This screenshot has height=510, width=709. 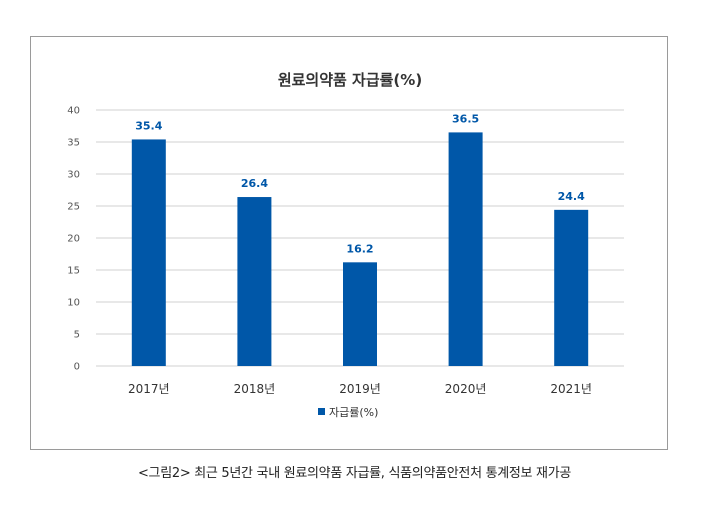 What do you see at coordinates (571, 389) in the screenshot?
I see `x-tick-label: 2021년` at bounding box center [571, 389].